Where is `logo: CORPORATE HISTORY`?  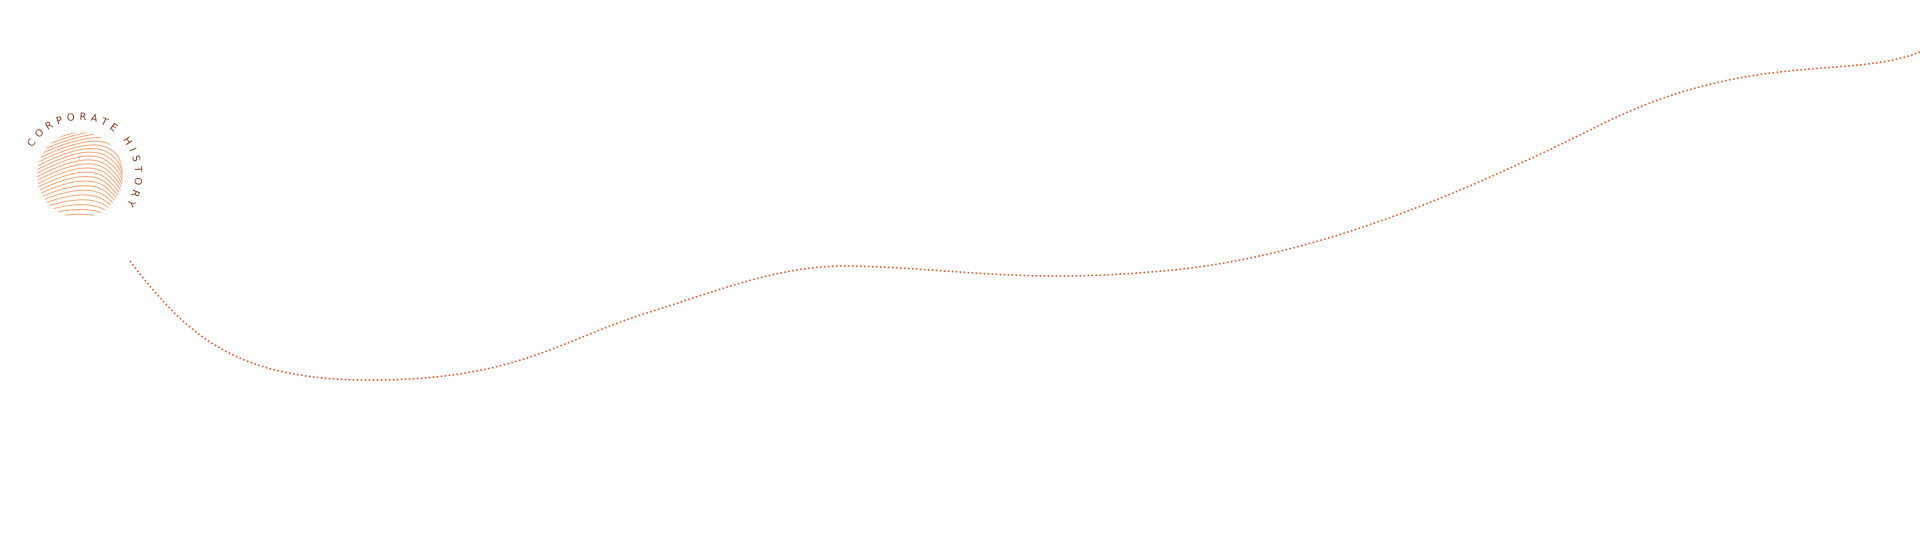 logo: CORPORATE HISTORY is located at coordinates (85, 165).